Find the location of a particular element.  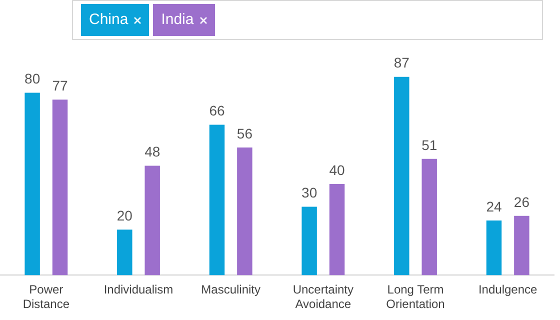

x-tick-label: Long Term Orientation is located at coordinates (415, 297).